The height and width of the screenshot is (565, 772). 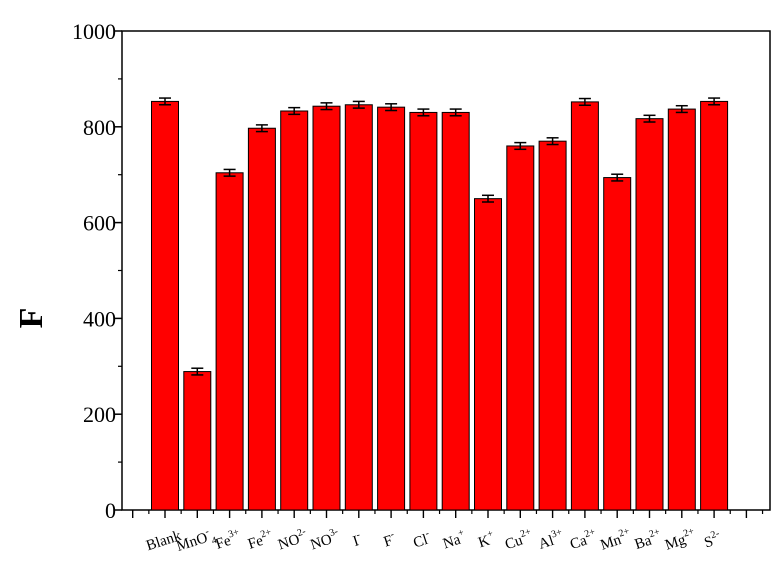 What do you see at coordinates (196, 541) in the screenshot?
I see `x-tick-label: MnO-4` at bounding box center [196, 541].